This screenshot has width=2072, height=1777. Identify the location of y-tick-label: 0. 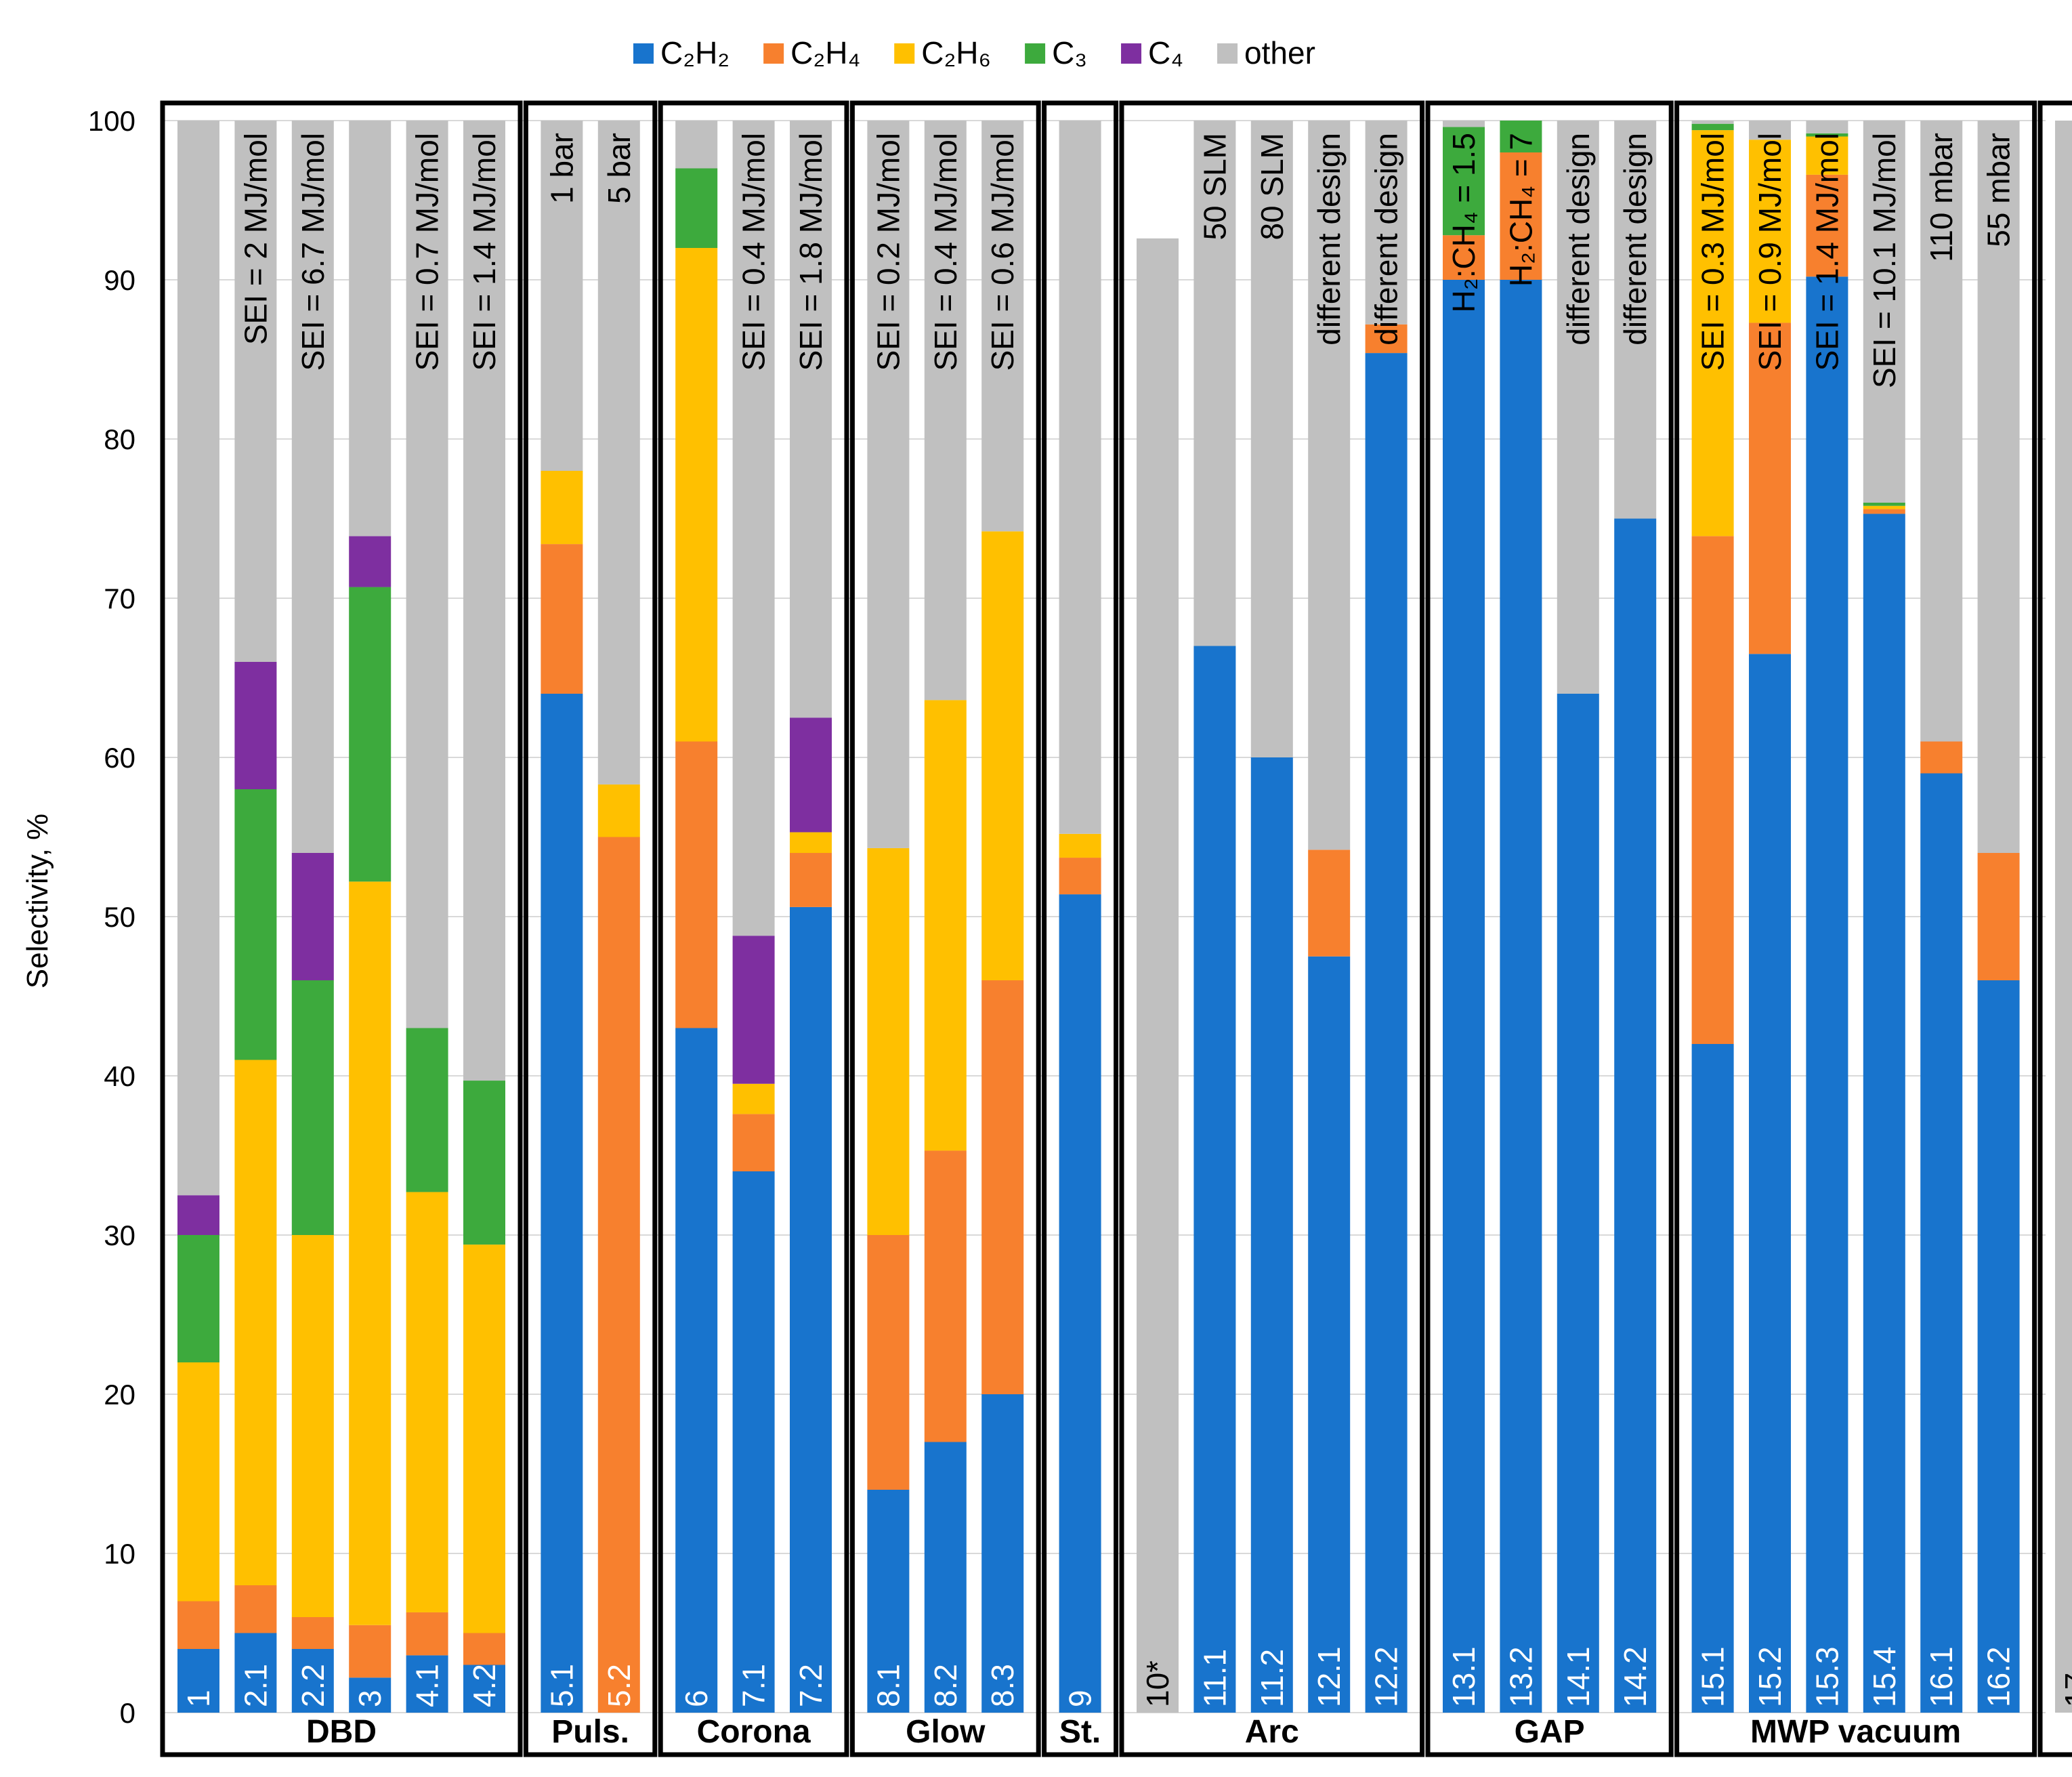
(127, 1713).